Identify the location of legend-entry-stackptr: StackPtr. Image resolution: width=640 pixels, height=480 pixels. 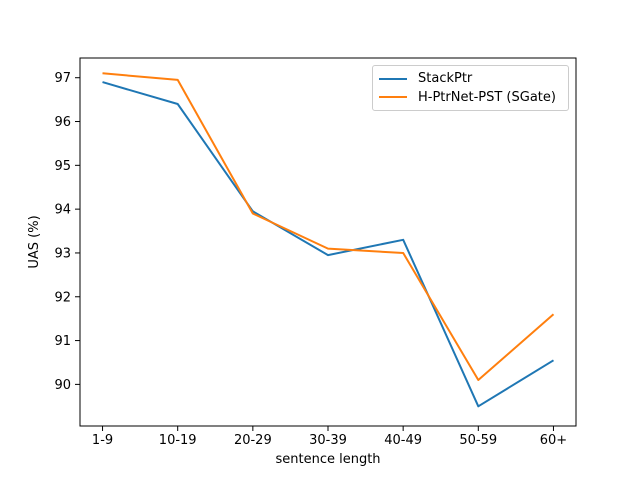
(470, 78).